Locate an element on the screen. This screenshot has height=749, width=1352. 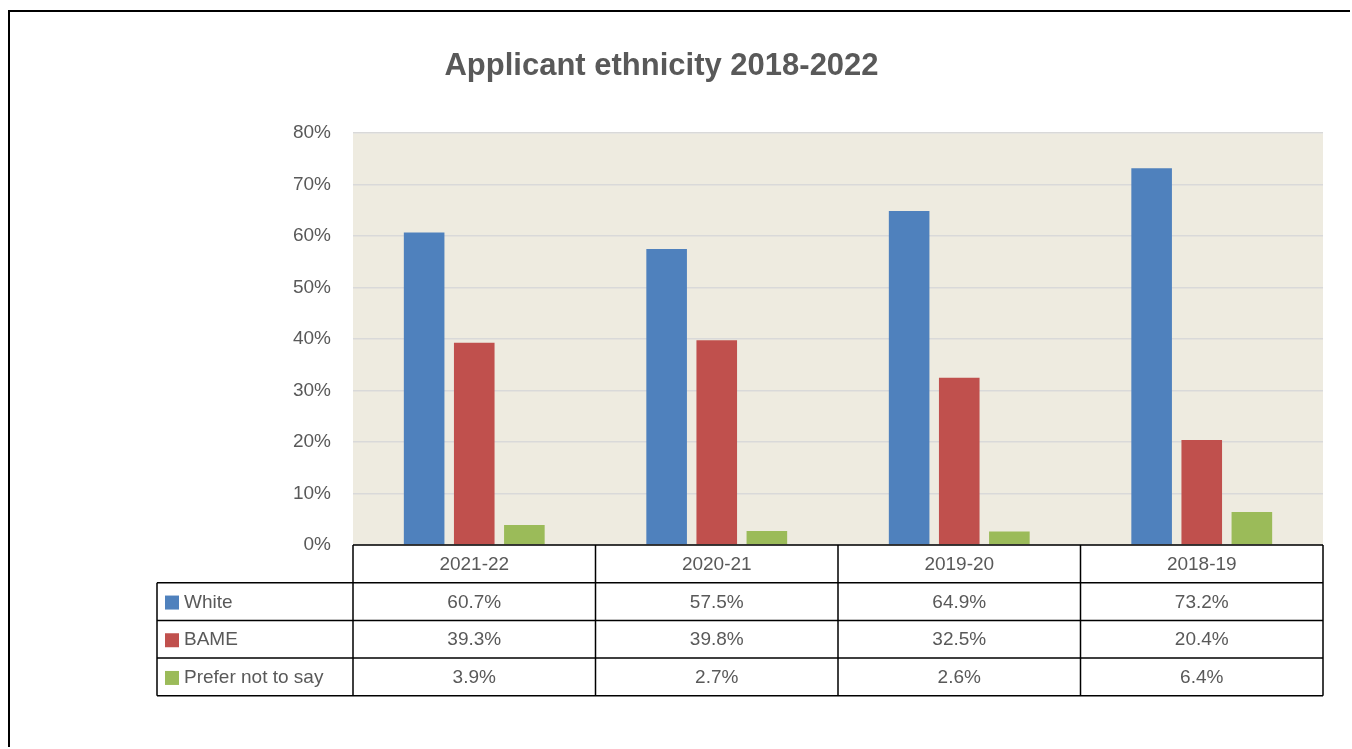
data-label: 57.5% is located at coordinates (716, 601).